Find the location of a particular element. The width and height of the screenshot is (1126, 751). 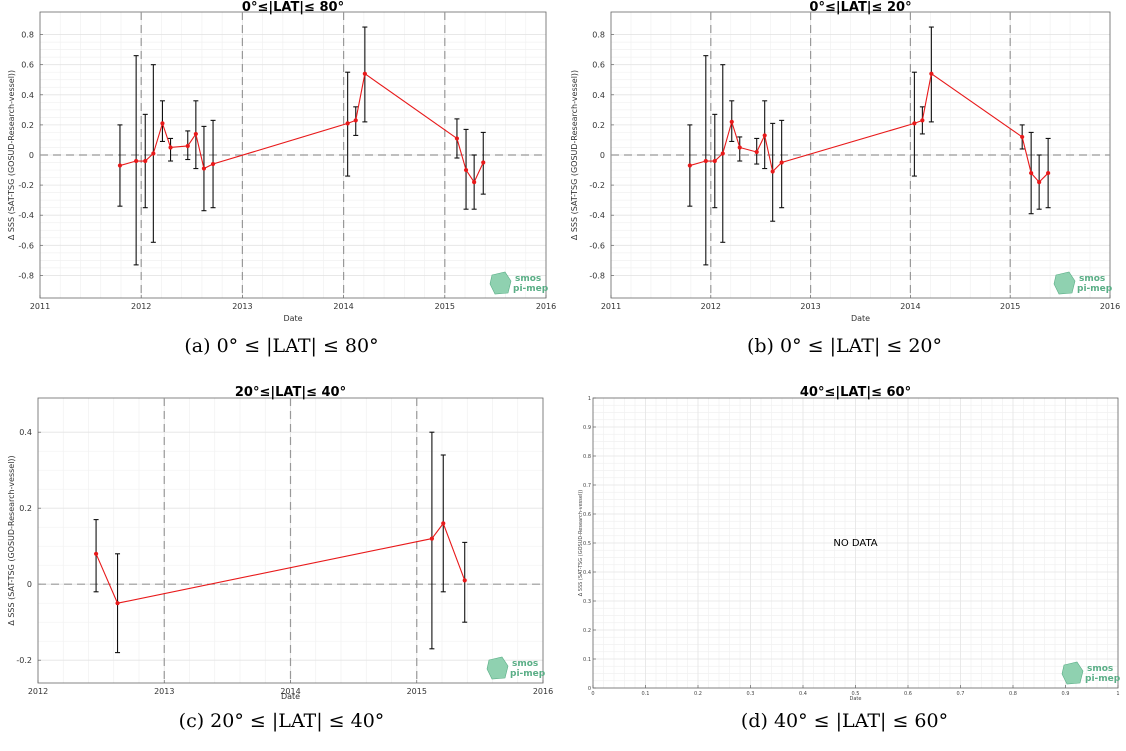

chart-title: 40°≤|LAT|≤ 60° is located at coordinates (855, 392).